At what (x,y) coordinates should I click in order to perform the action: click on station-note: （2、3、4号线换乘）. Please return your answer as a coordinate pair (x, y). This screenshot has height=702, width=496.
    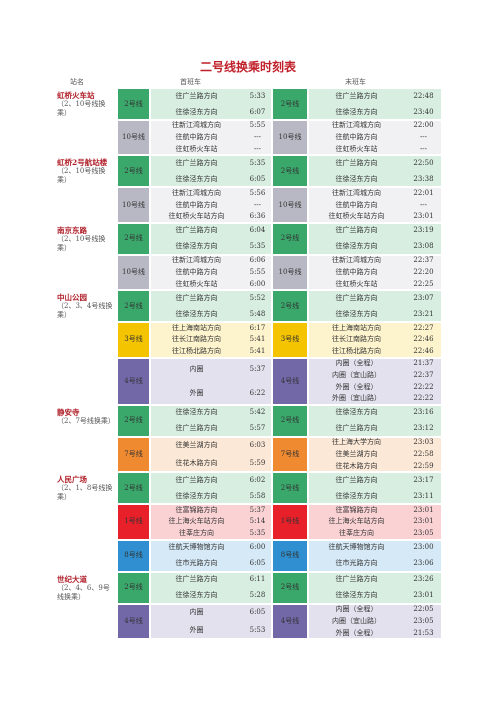
    Looking at the image, I should click on (85, 311).